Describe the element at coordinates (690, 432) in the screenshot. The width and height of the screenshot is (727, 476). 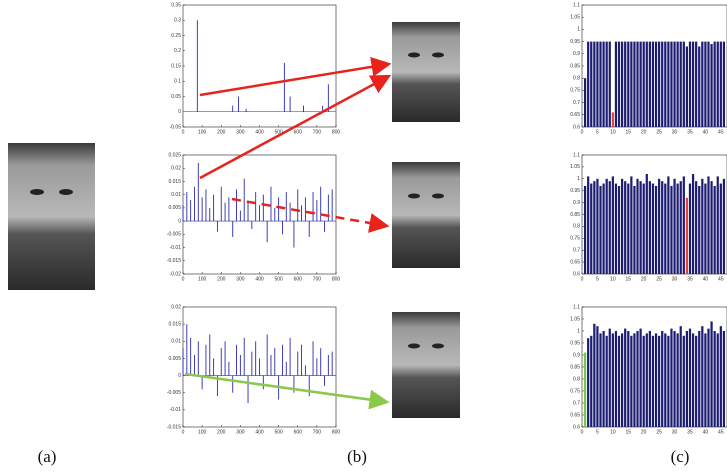
I see `x-tick-label: 35` at that location.